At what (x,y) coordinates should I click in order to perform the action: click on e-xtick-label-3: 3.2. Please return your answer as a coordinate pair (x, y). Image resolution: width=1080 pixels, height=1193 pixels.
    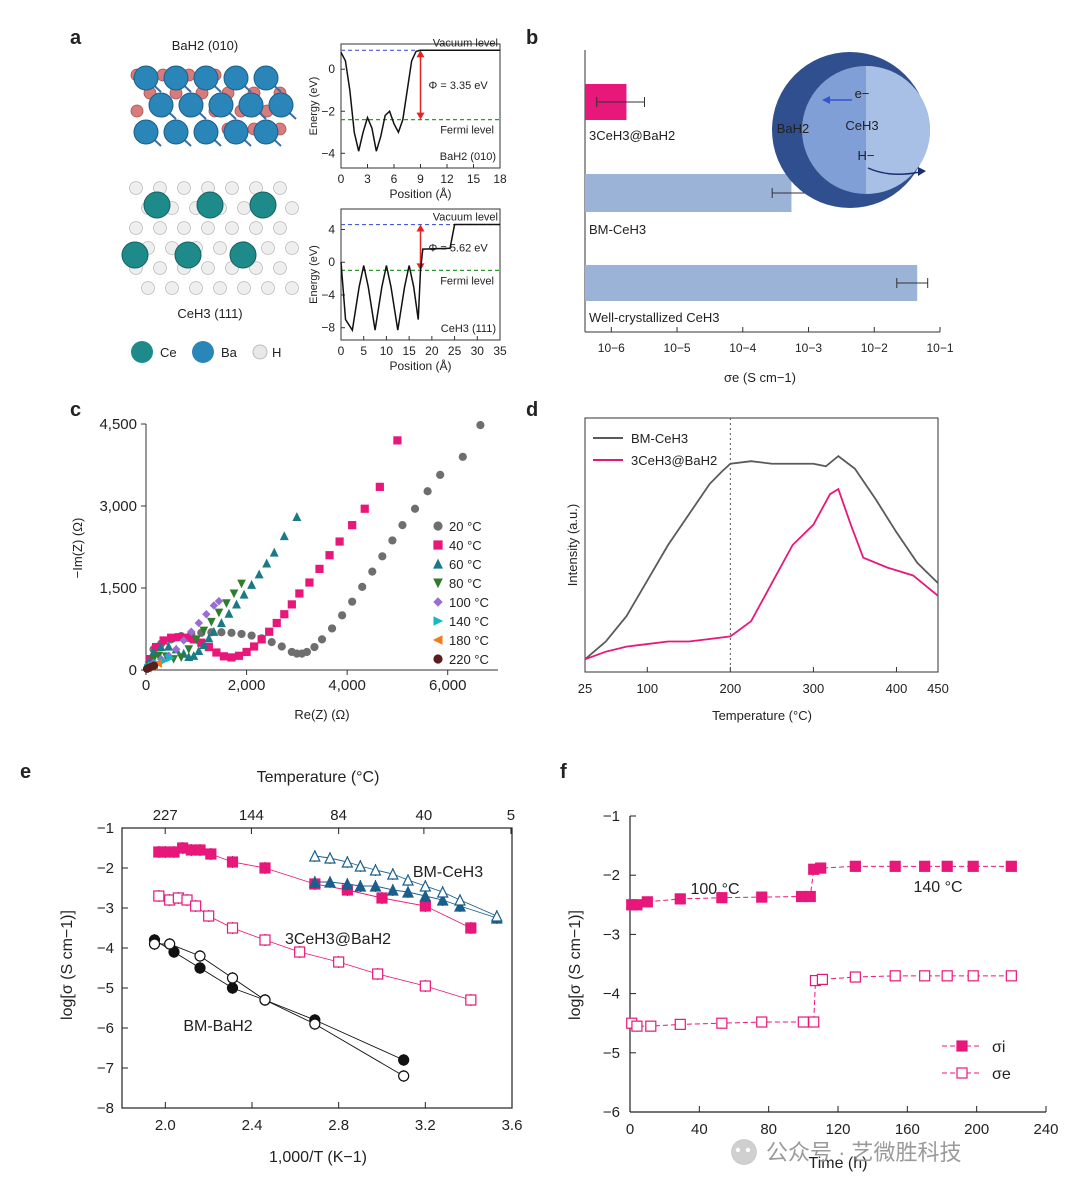
    Looking at the image, I should click on (425, 1125).